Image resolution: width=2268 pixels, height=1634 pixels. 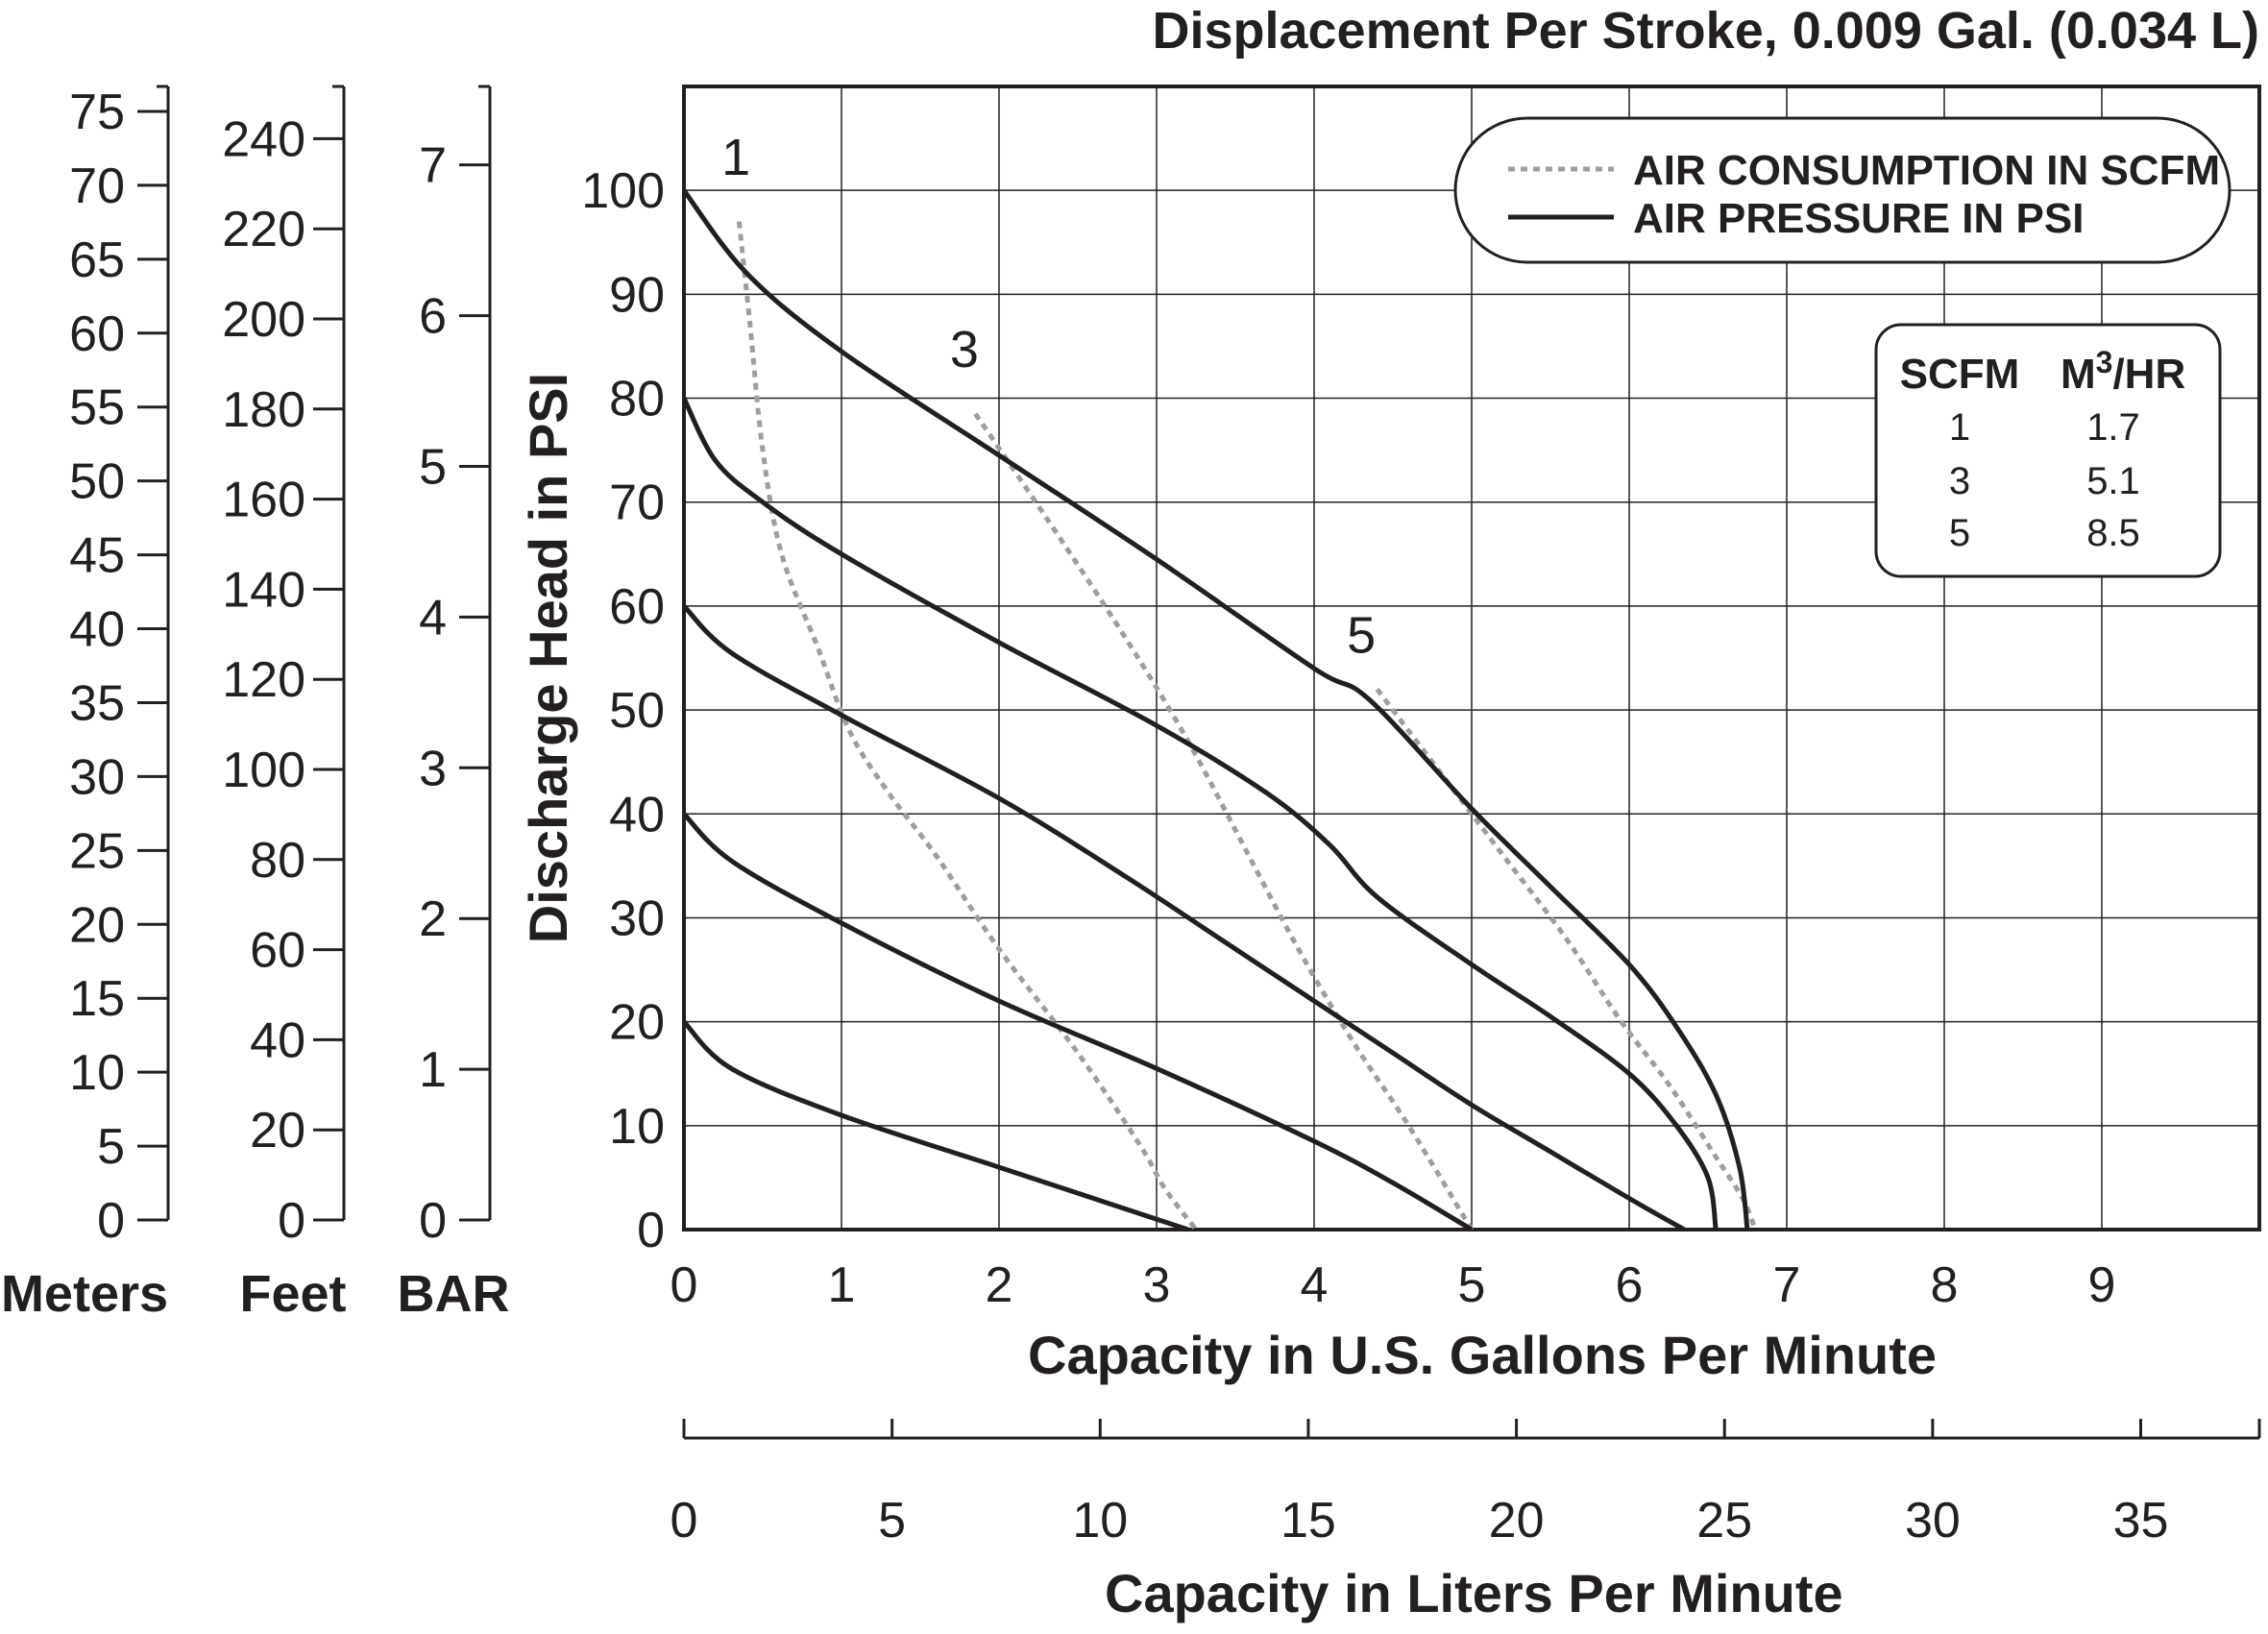 What do you see at coordinates (637, 711) in the screenshot?
I see `y-tick-label: 50` at bounding box center [637, 711].